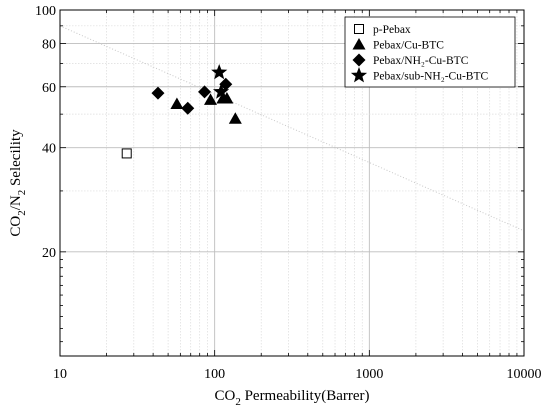 The height and width of the screenshot is (412, 550). Describe the element at coordinates (16, 226) in the screenshot. I see `y-axis-title-a: CO` at that location.